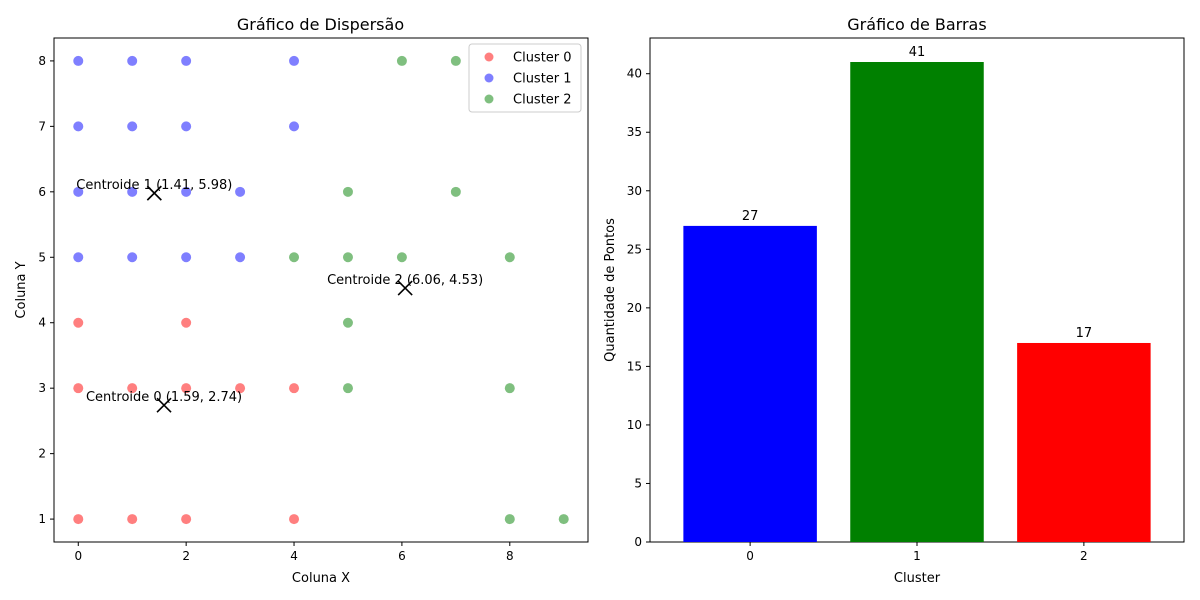 This screenshot has width=1200, height=600. Describe the element at coordinates (320, 24) in the screenshot. I see `scatter-title: Gráfico de Dispersão` at that location.